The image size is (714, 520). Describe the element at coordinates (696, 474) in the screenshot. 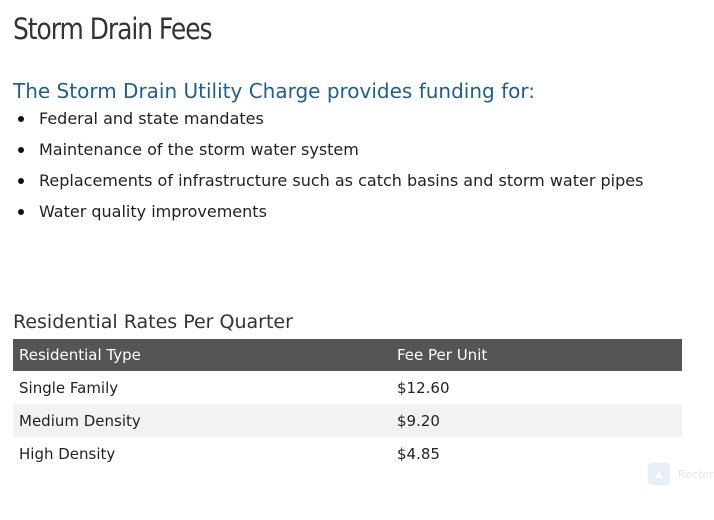

I see `floating-widget-label: Recter` at that location.